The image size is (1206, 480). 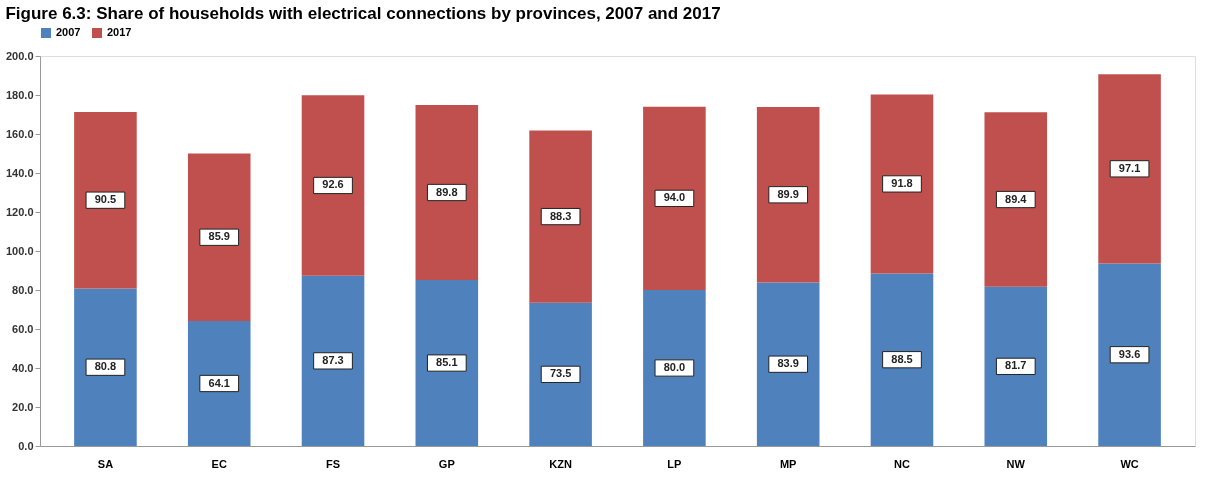 I want to click on x-tick-label: NC, so click(x=902, y=463).